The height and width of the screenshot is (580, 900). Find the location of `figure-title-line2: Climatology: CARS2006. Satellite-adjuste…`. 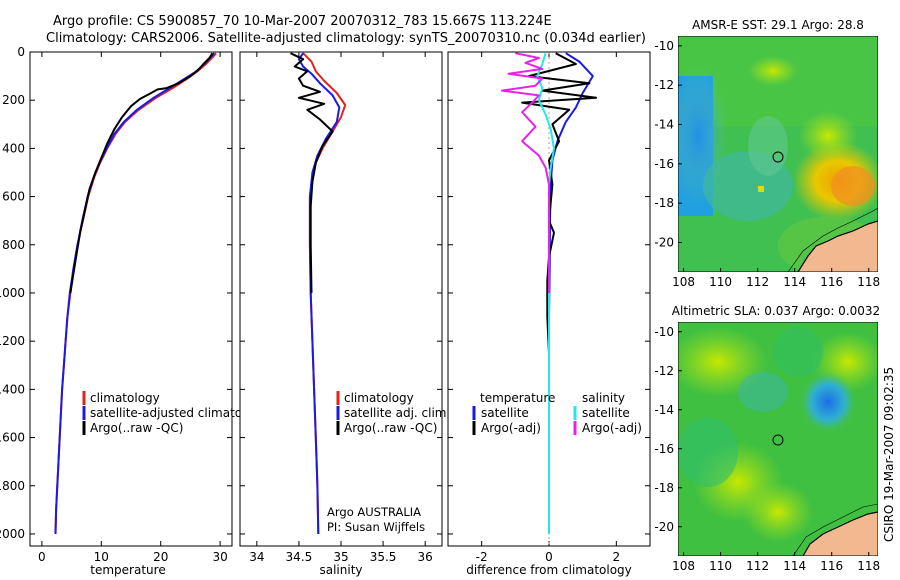

figure-title-line2: Climatology: CARS2006. Satellite-adjuste… is located at coordinates (346, 38).